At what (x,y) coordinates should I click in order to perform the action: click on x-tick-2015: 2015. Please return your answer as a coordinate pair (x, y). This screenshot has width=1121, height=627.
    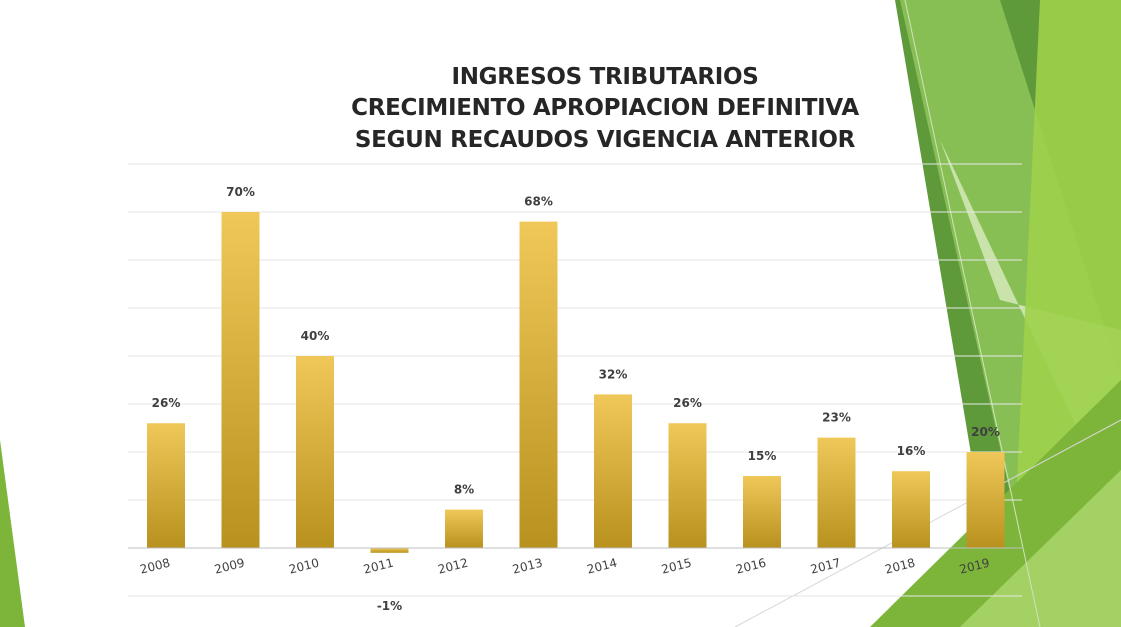
    Looking at the image, I should click on (676, 566).